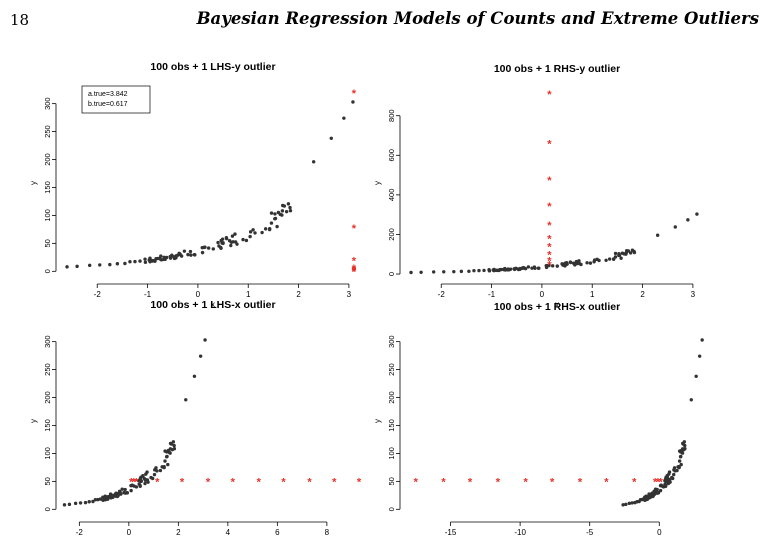 This screenshot has height=540, width=767. I want to click on y-axis-label: y, so click(33, 183).